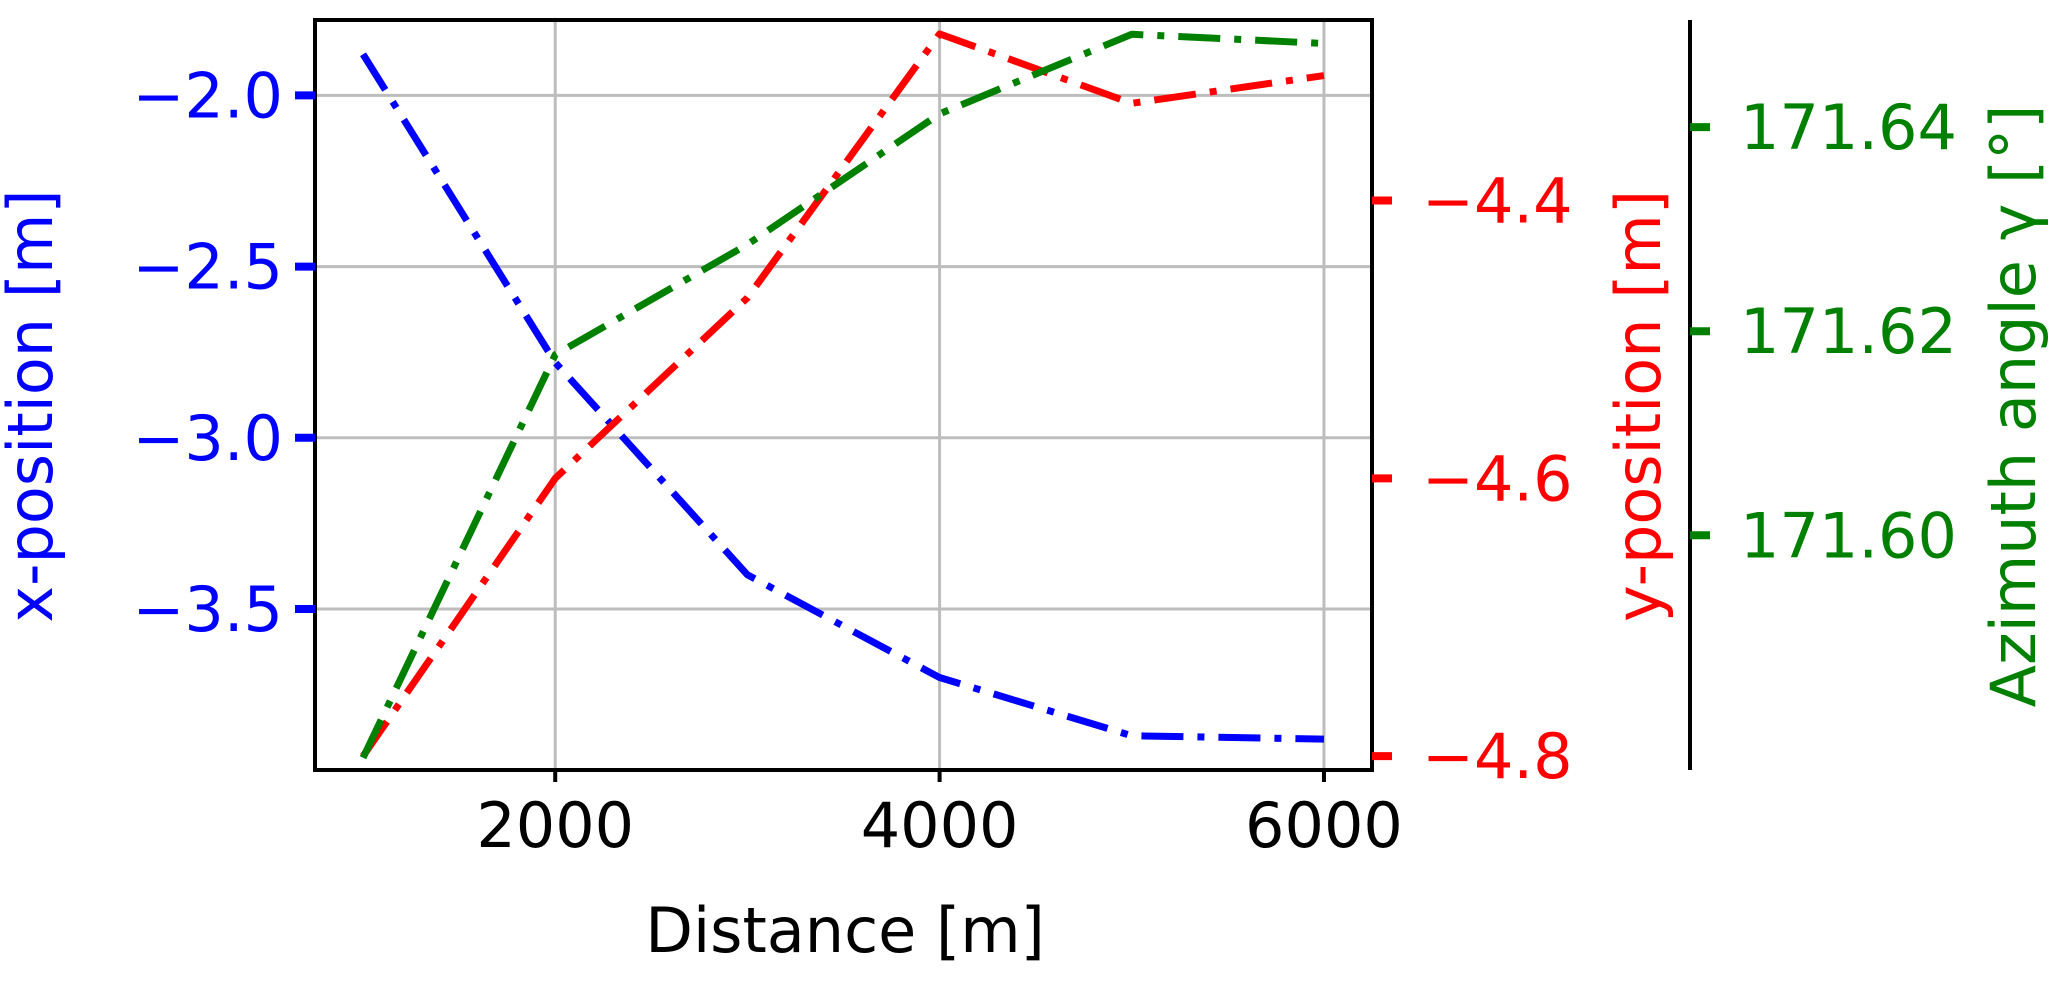  What do you see at coordinates (207, 438) in the screenshot?
I see `x-axis-tick-label: −3.0` at bounding box center [207, 438].